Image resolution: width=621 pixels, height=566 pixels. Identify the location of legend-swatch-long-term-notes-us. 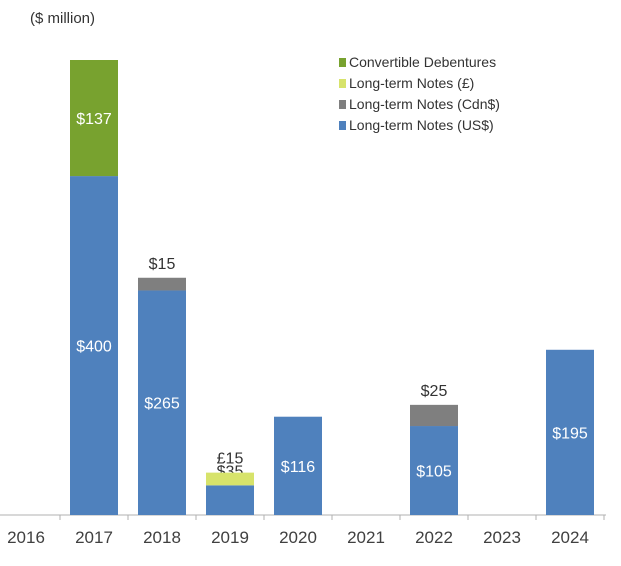
(342, 125).